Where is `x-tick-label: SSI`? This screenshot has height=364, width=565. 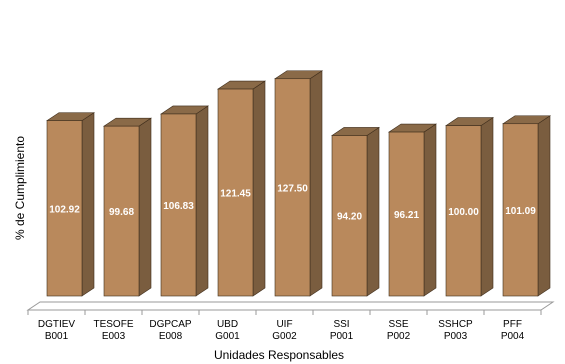 x-tick-label: SSI is located at coordinates (341, 324).